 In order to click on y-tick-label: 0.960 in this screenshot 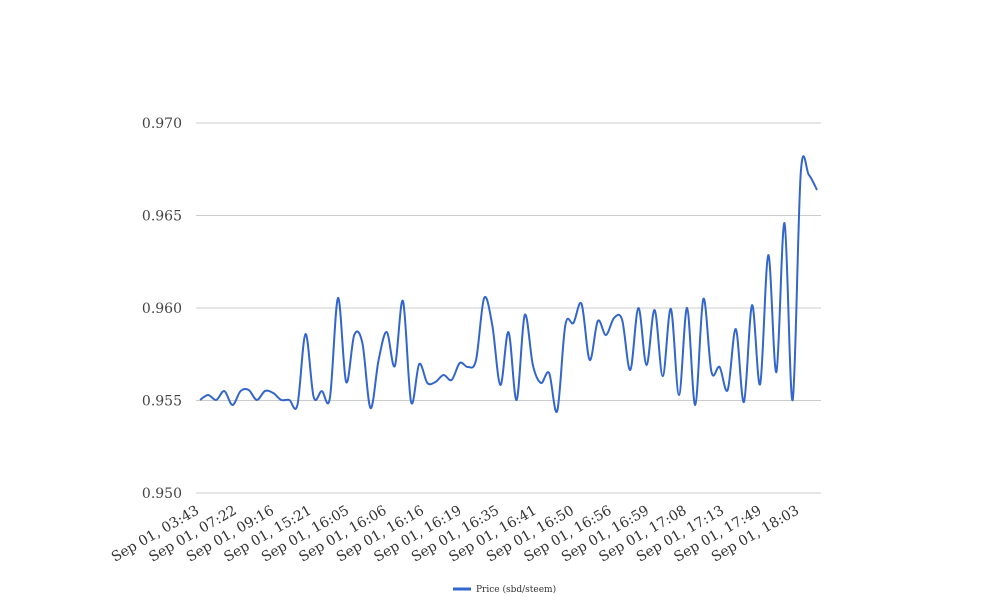, I will do `click(162, 309)`.